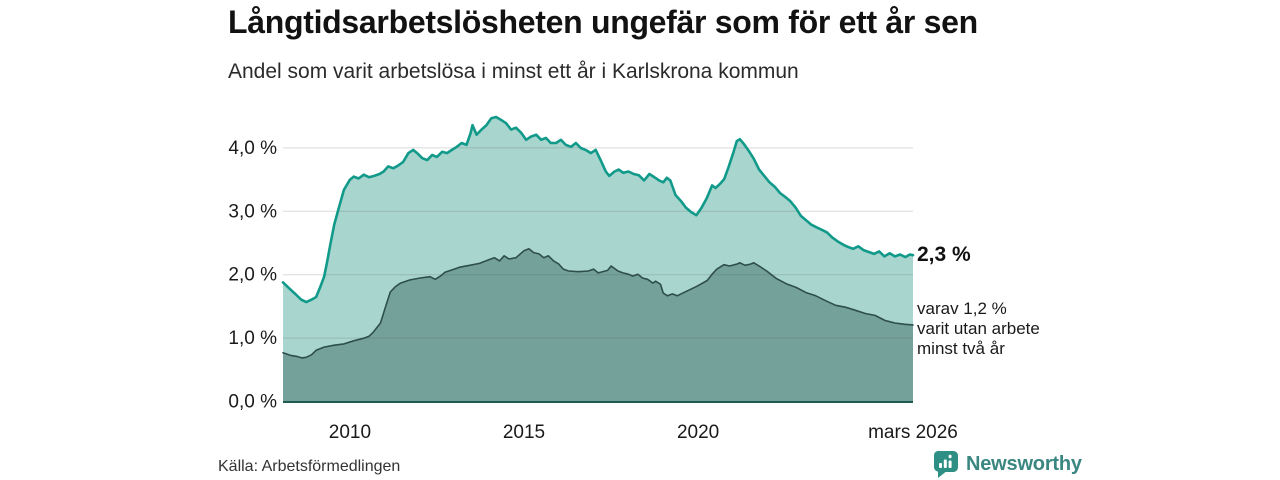 The height and width of the screenshot is (480, 1280). Describe the element at coordinates (913, 432) in the screenshot. I see `x-tick-label: mars 2026` at that location.